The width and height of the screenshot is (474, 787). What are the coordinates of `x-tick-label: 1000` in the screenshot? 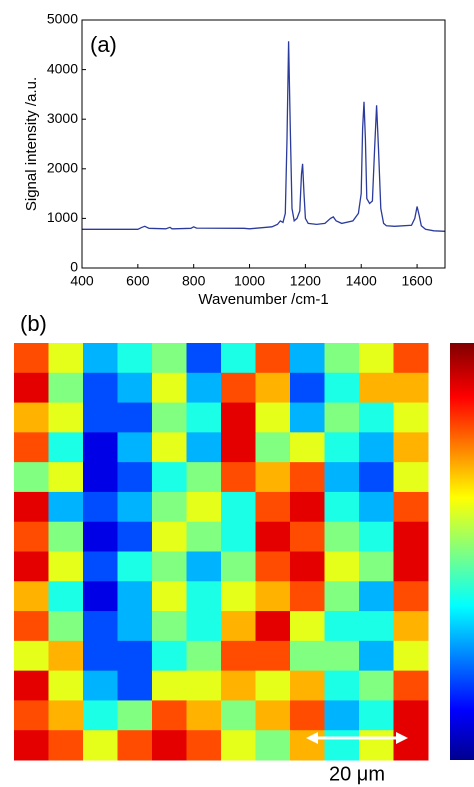 It's located at (249, 281).